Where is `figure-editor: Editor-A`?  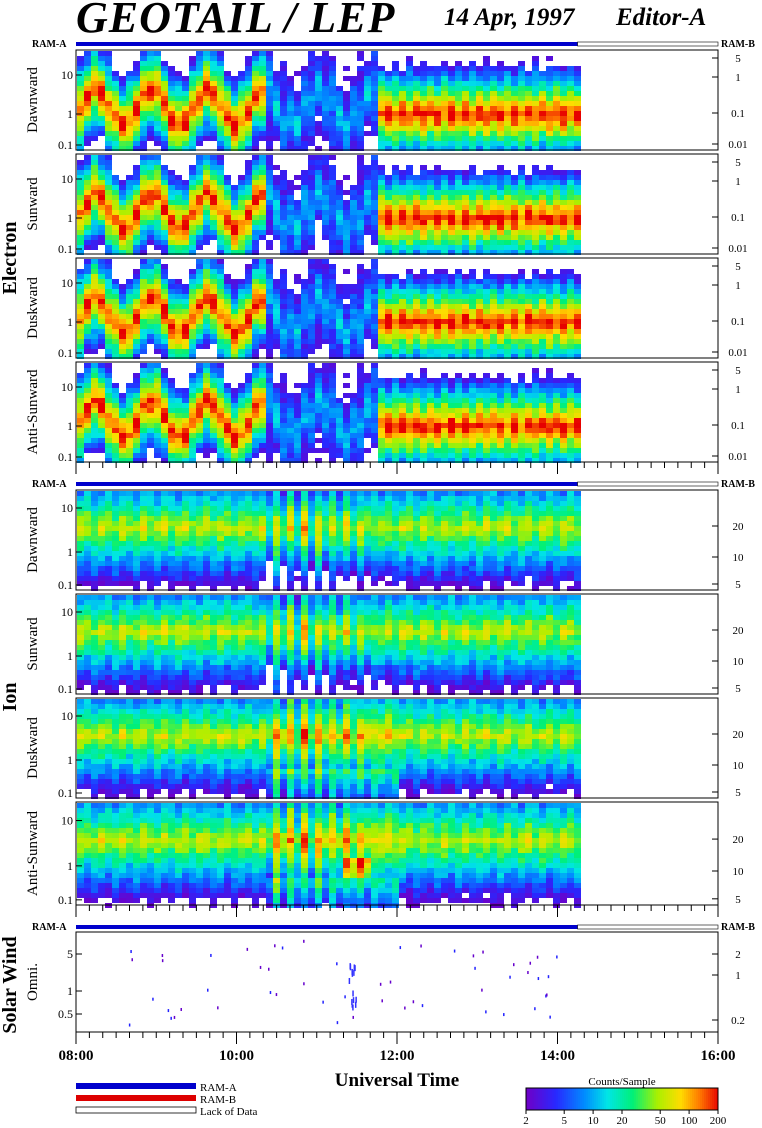
figure-editor: Editor-A is located at coordinates (661, 17).